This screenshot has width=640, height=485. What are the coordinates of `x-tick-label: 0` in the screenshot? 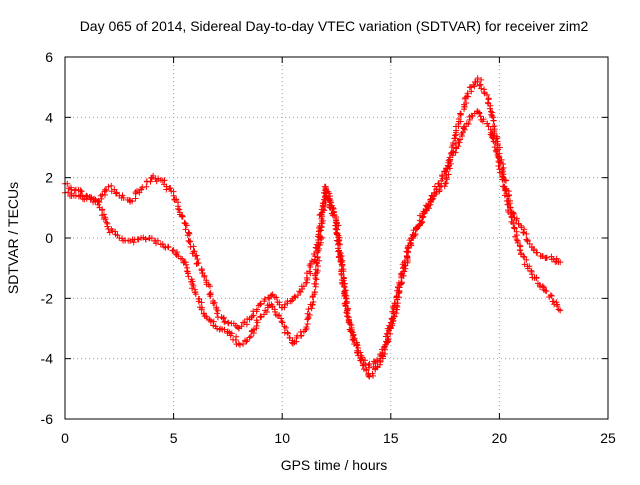 It's located at (65, 438).